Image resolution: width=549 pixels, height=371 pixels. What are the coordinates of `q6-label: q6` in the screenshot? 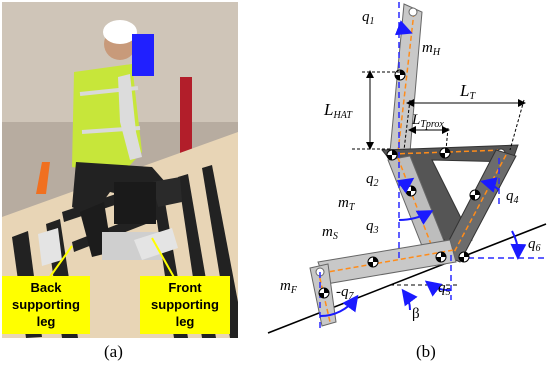 It's located at (534, 245).